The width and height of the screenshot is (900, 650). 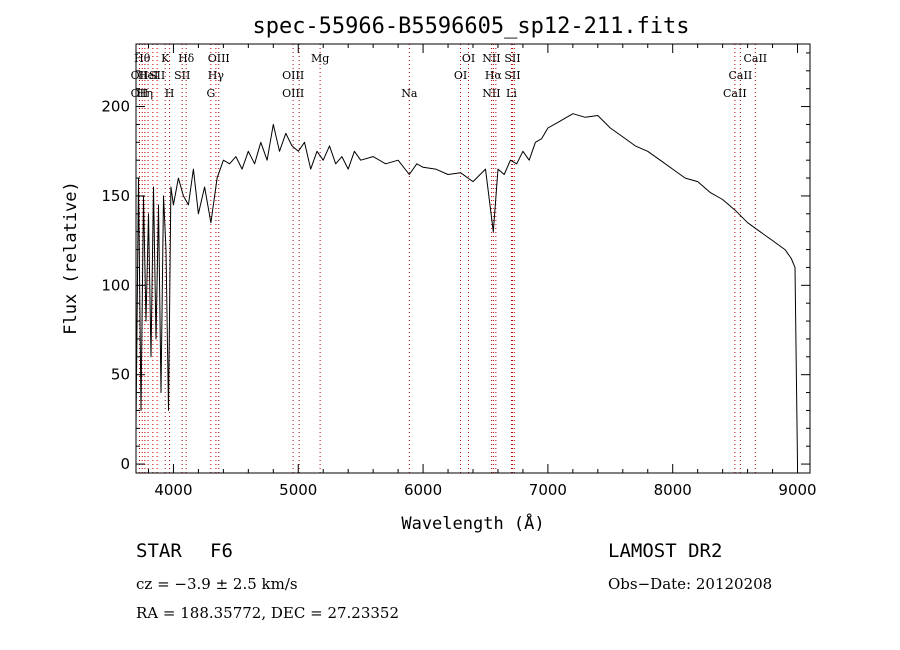 I want to click on line-label-16-0: Na, so click(x=409, y=93).